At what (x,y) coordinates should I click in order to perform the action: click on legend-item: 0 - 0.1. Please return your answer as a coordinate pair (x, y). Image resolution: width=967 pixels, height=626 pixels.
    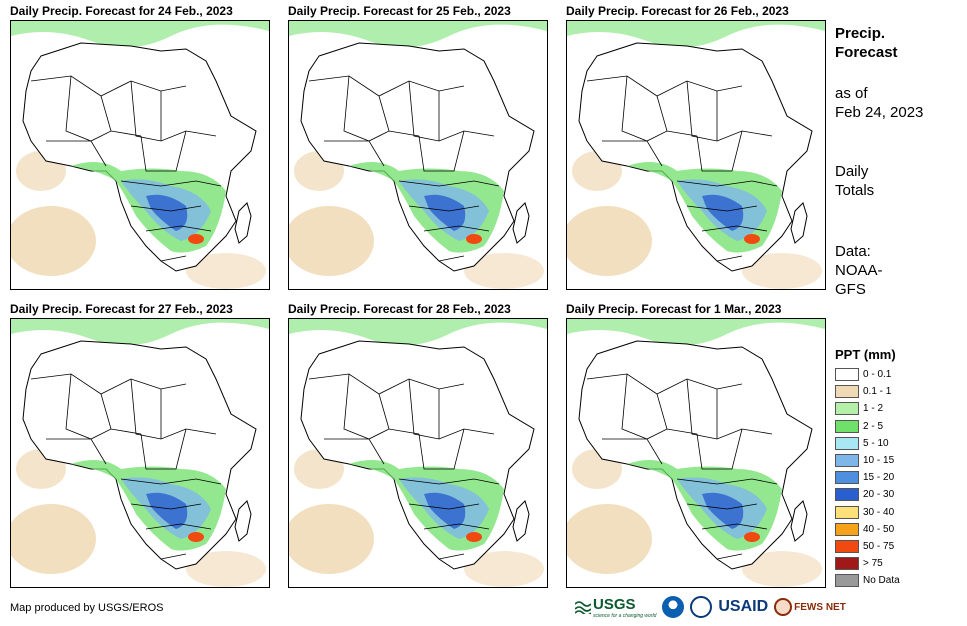
    Looking at the image, I should click on (867, 374).